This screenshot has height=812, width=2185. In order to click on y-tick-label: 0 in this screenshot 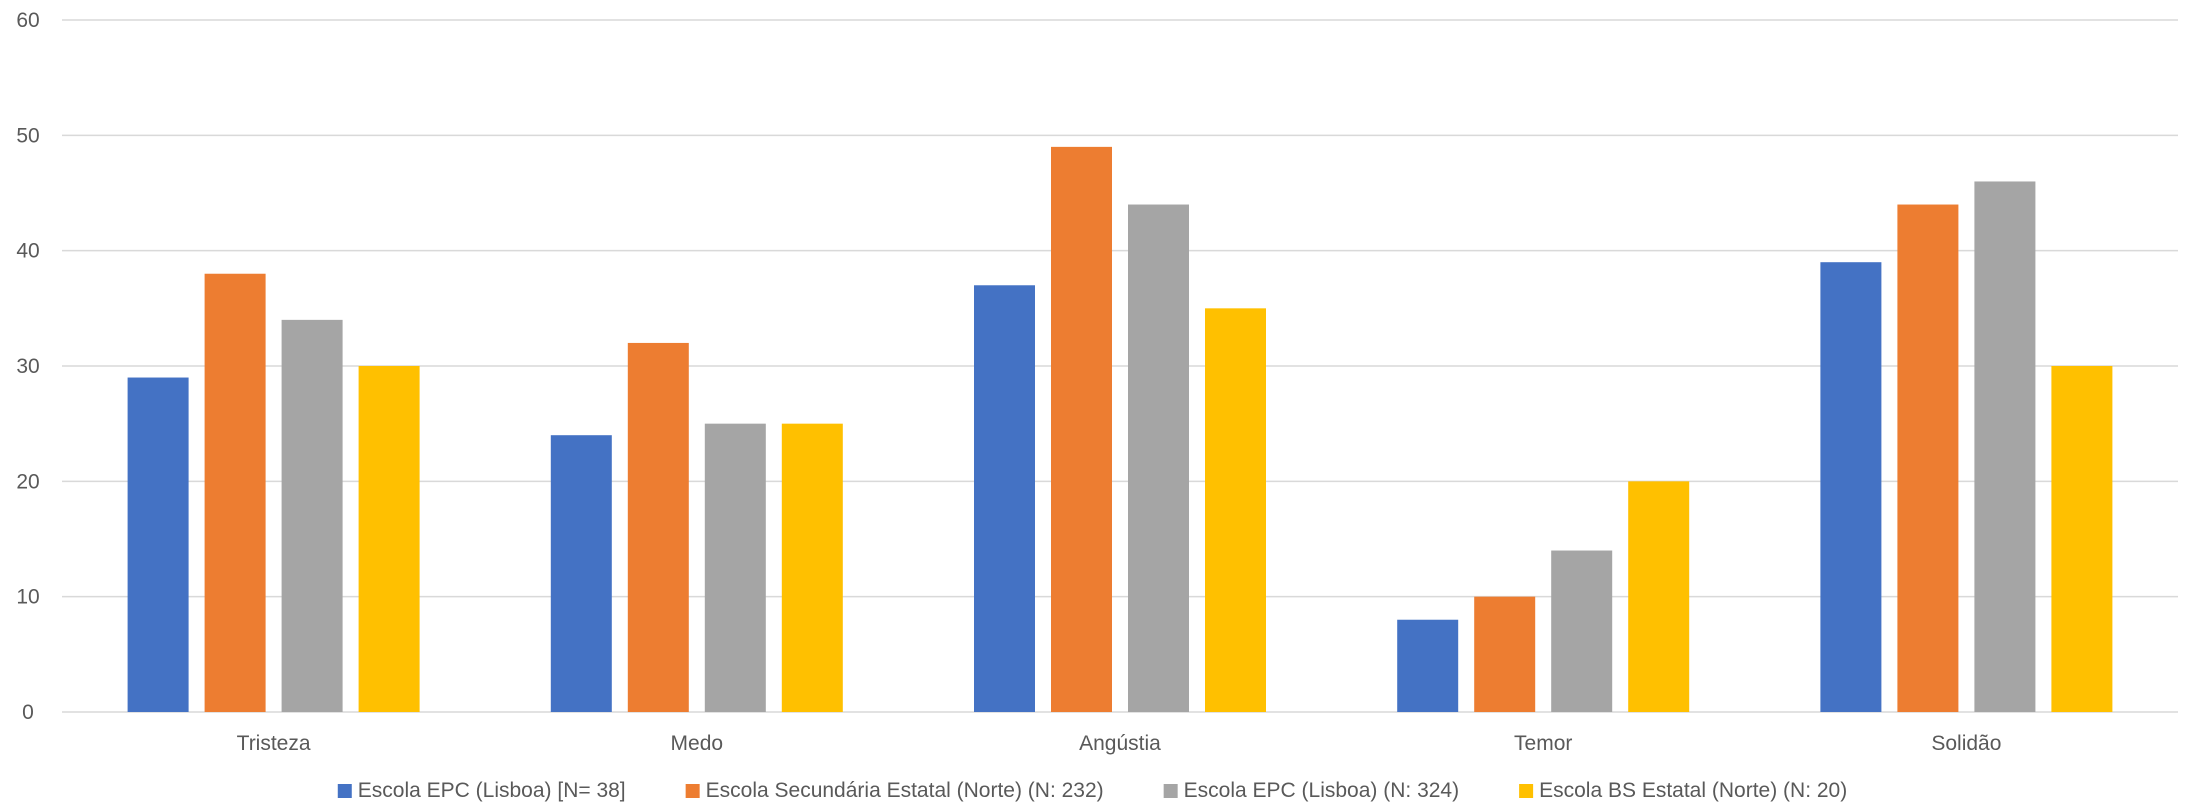, I will do `click(28, 712)`.